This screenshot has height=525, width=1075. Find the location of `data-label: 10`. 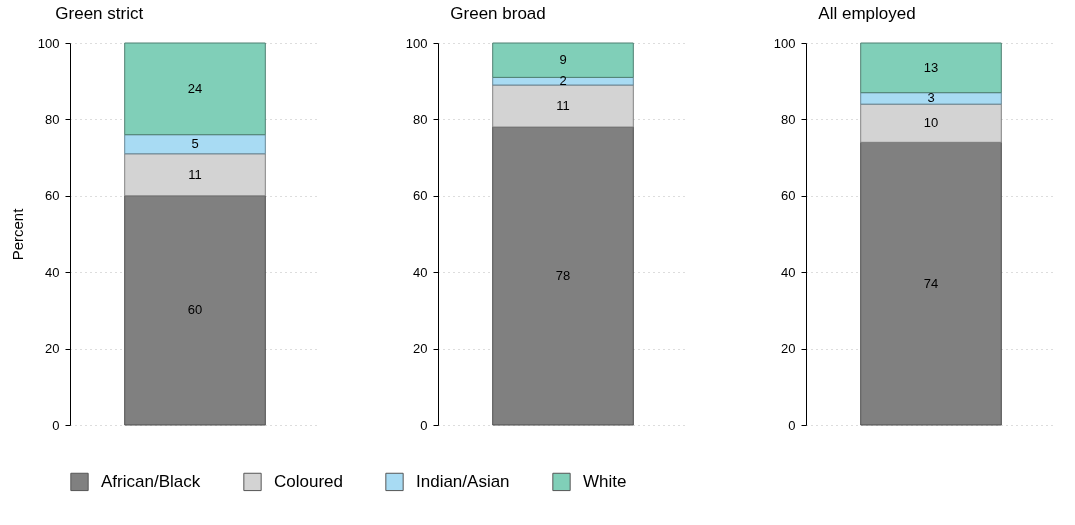

data-label: 10 is located at coordinates (931, 123).